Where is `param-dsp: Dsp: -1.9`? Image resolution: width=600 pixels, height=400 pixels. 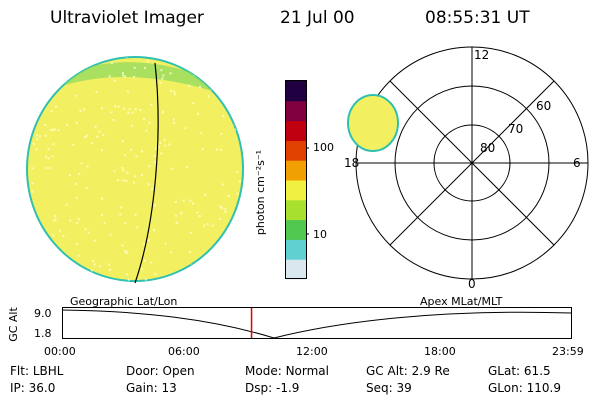 param-dsp: Dsp: -1.9 is located at coordinates (272, 388).